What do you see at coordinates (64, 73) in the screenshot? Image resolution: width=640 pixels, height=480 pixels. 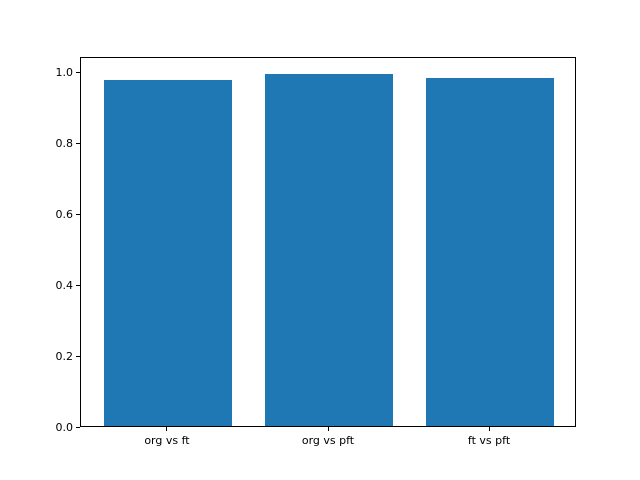 I see `y-tick-label: 1.0` at bounding box center [64, 73].